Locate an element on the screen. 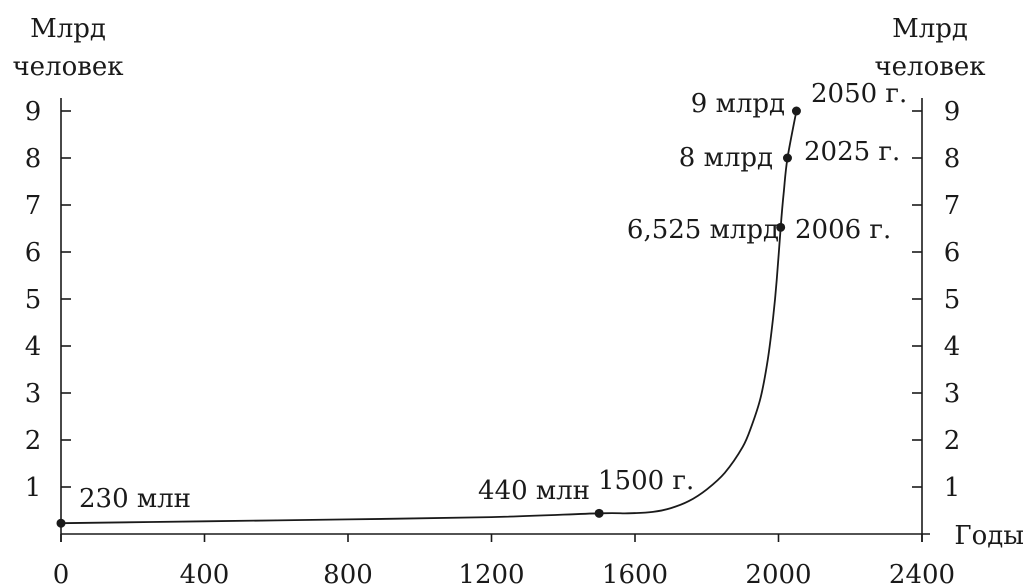  year-label: 2025 г. is located at coordinates (852, 152).